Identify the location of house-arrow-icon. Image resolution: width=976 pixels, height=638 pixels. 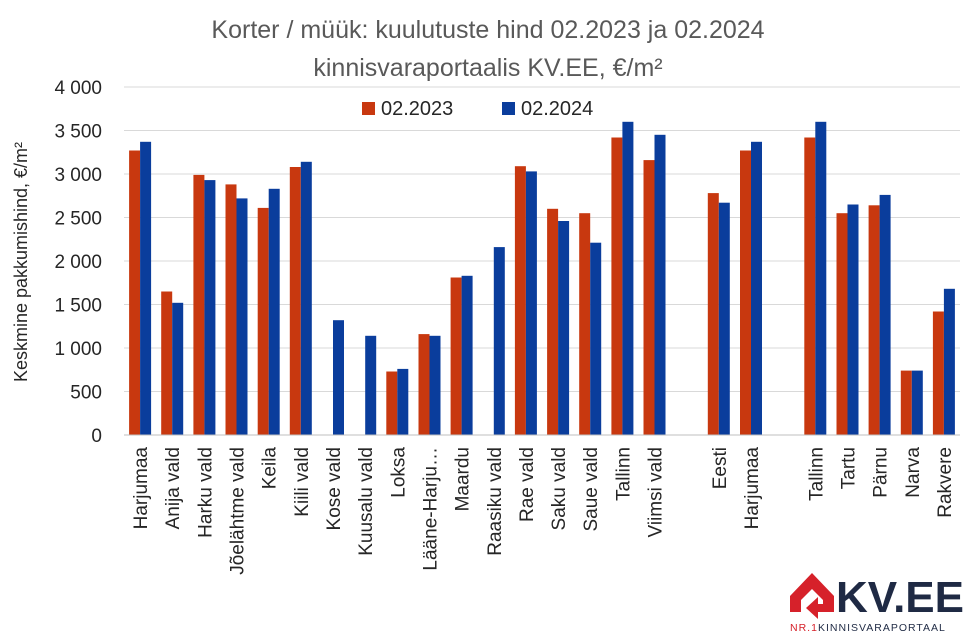
(816, 608).